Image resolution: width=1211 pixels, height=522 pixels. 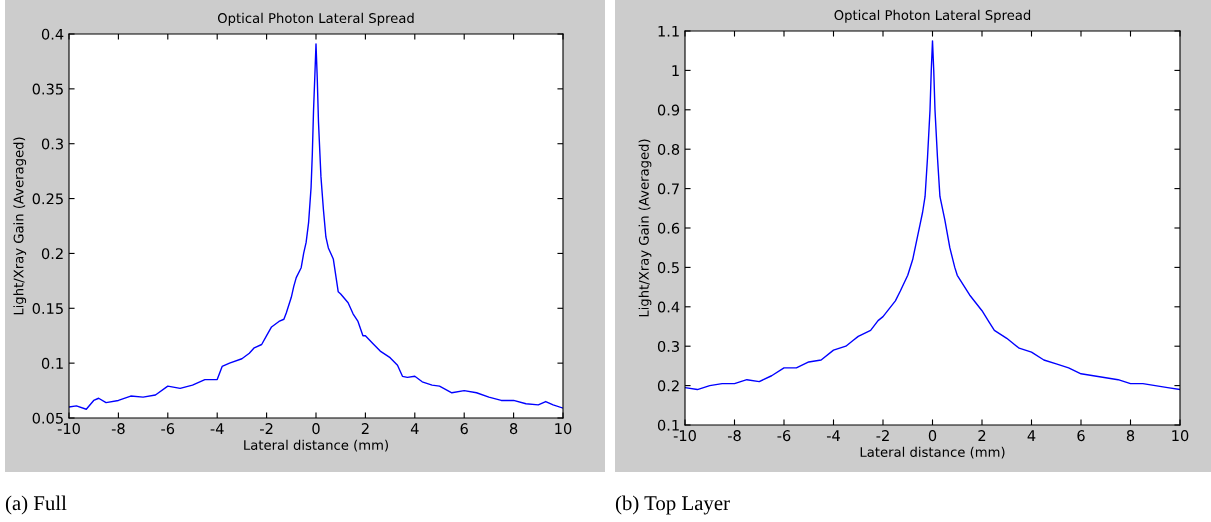 What do you see at coordinates (668, 149) in the screenshot?
I see `y-tick-label: 0.8` at bounding box center [668, 149].